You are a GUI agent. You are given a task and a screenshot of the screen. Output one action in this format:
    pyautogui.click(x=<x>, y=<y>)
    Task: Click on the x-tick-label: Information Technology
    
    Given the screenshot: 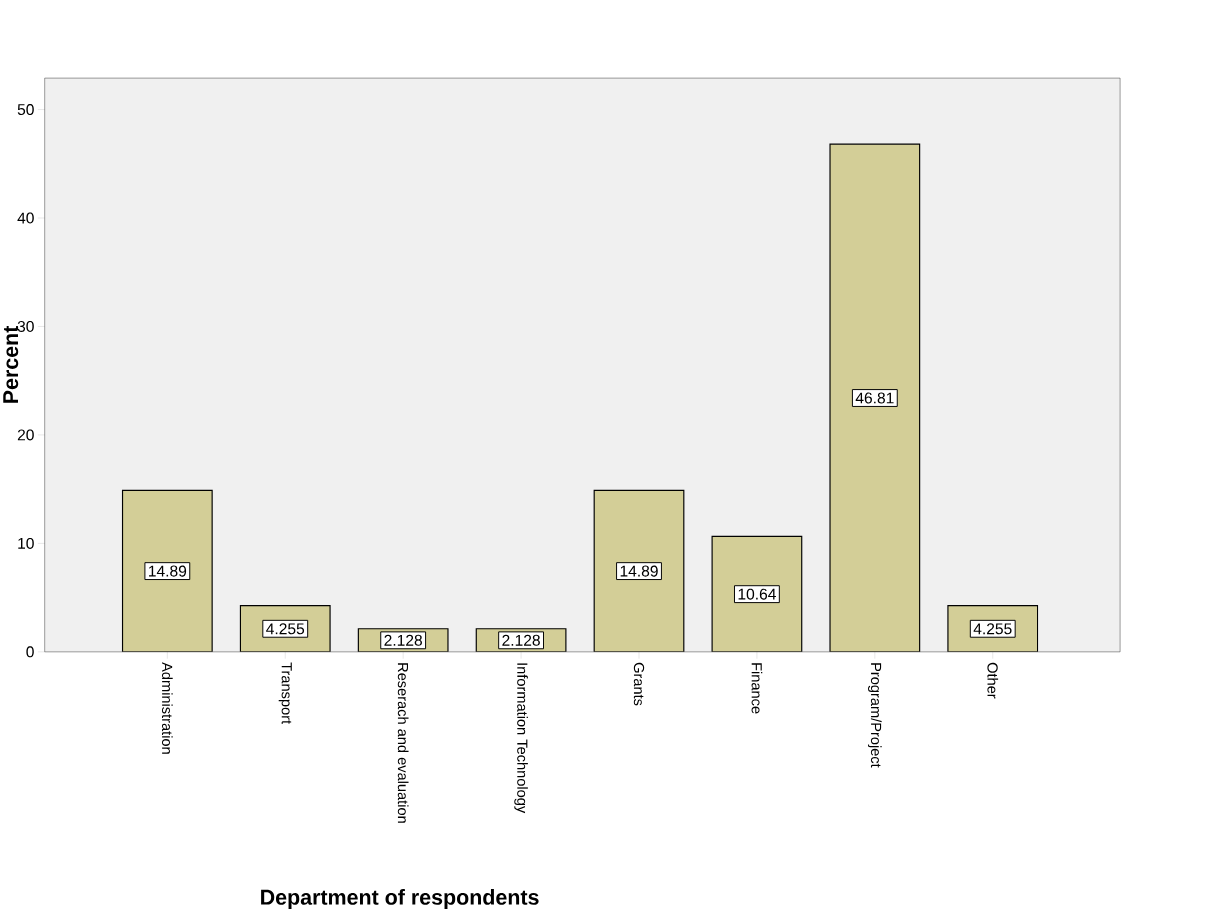 What is the action you would take?
    pyautogui.click(x=521, y=738)
    